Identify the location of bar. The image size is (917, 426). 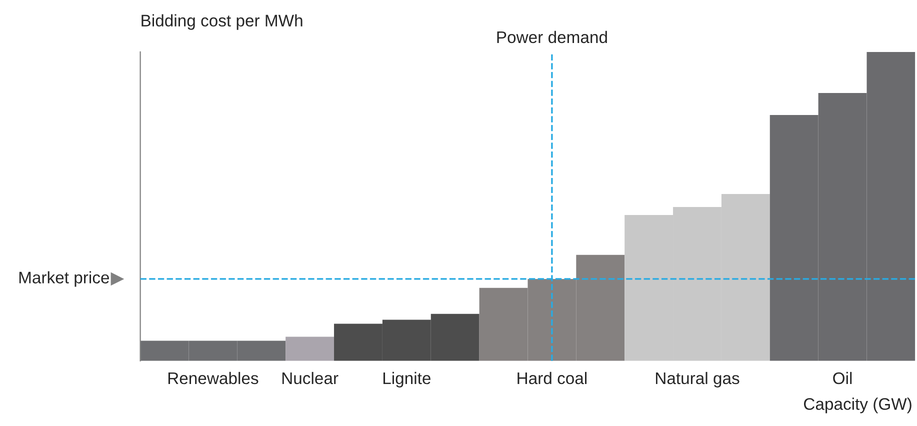
(310, 348).